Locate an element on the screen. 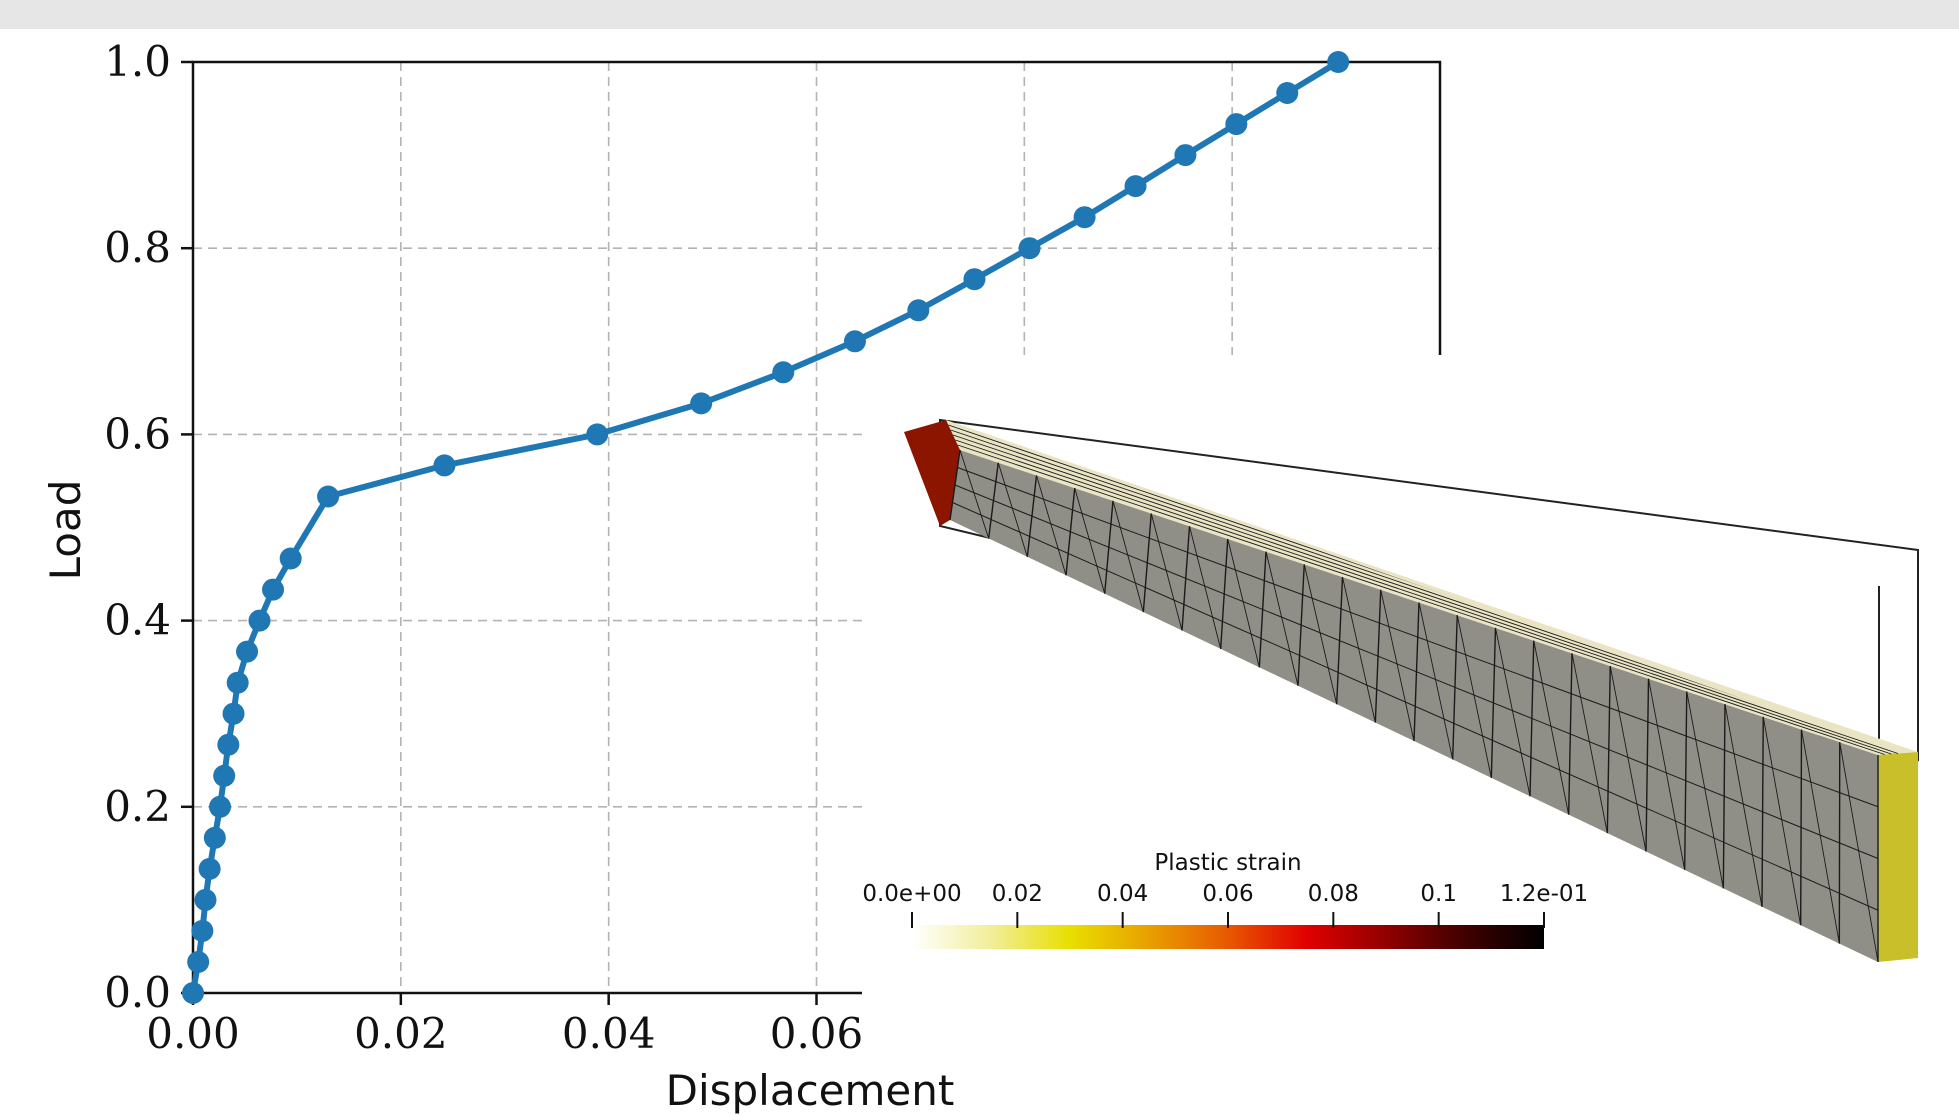 This screenshot has width=1959, height=1116. y-tick-label: 0.0 is located at coordinates (137, 992).